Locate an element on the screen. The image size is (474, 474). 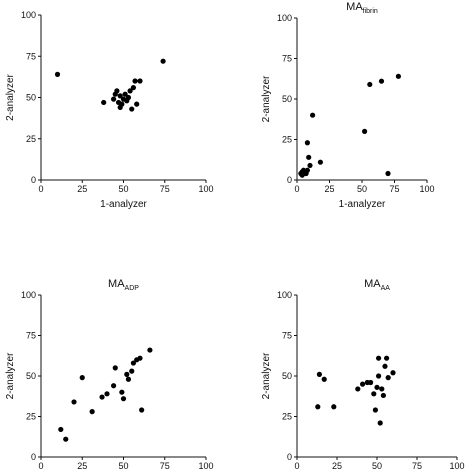
panel-title-subscript: ADP is located at coordinates (132, 288).